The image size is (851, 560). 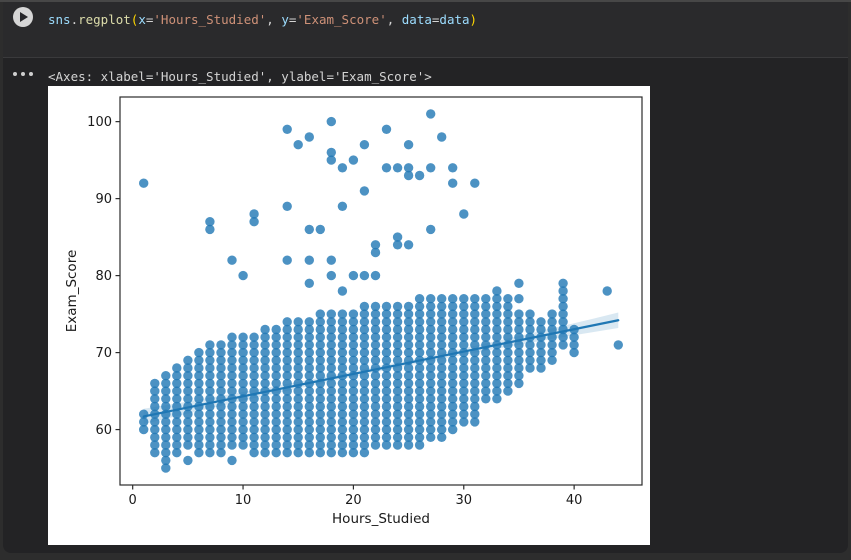 I want to click on code-cell-editor, so click(x=425, y=29).